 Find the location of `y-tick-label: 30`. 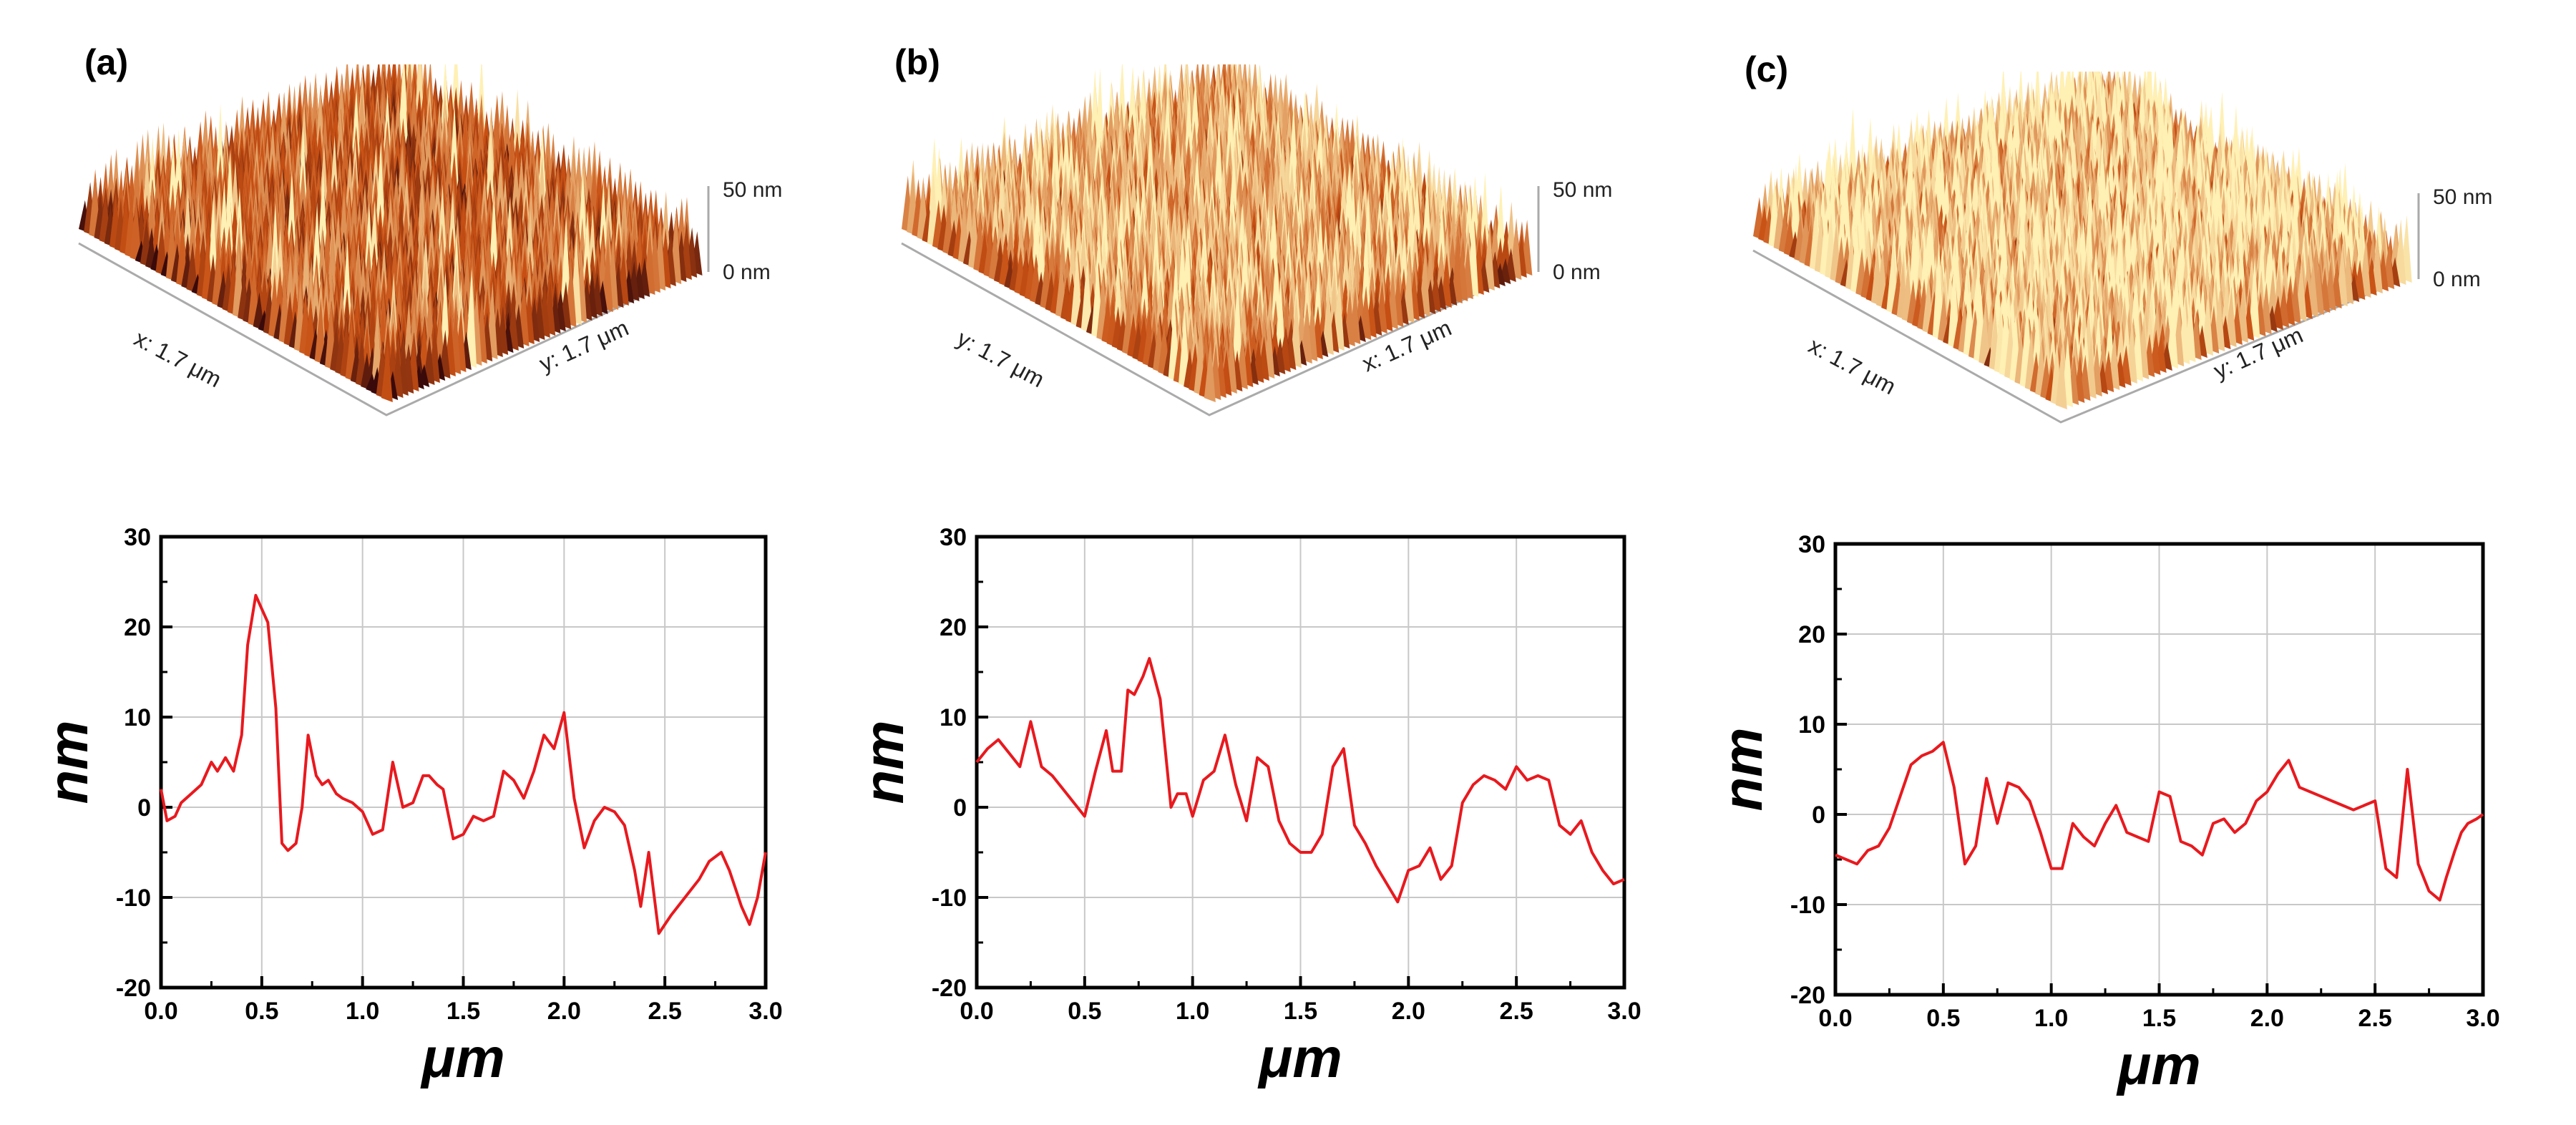

y-tick-label: 30 is located at coordinates (137, 537).